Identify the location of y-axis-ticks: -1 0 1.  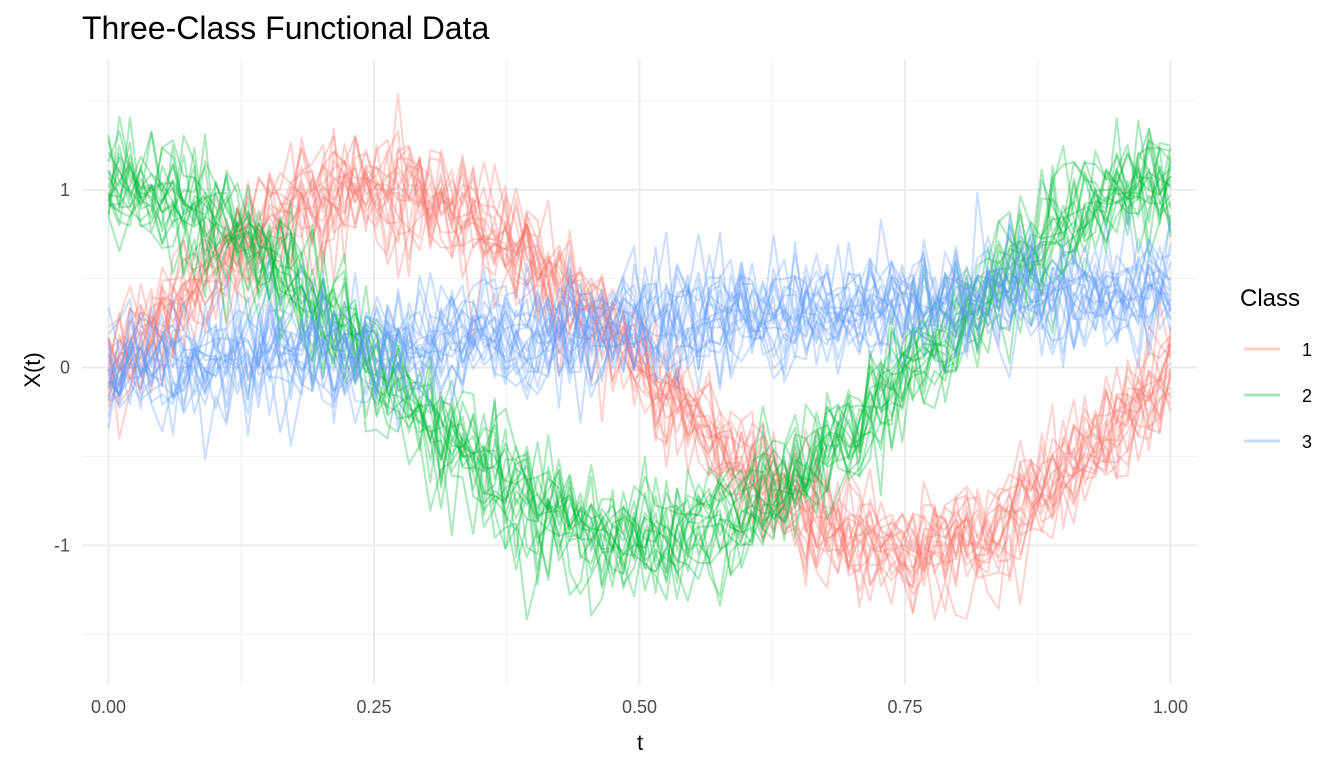
(62, 368).